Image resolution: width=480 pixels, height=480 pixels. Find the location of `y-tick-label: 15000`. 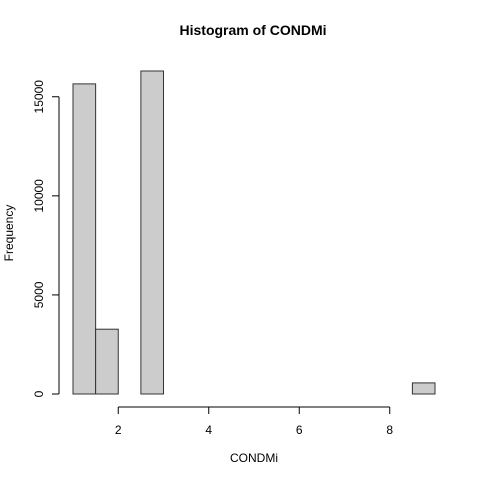

y-tick-label: 15000 is located at coordinates (39, 97).